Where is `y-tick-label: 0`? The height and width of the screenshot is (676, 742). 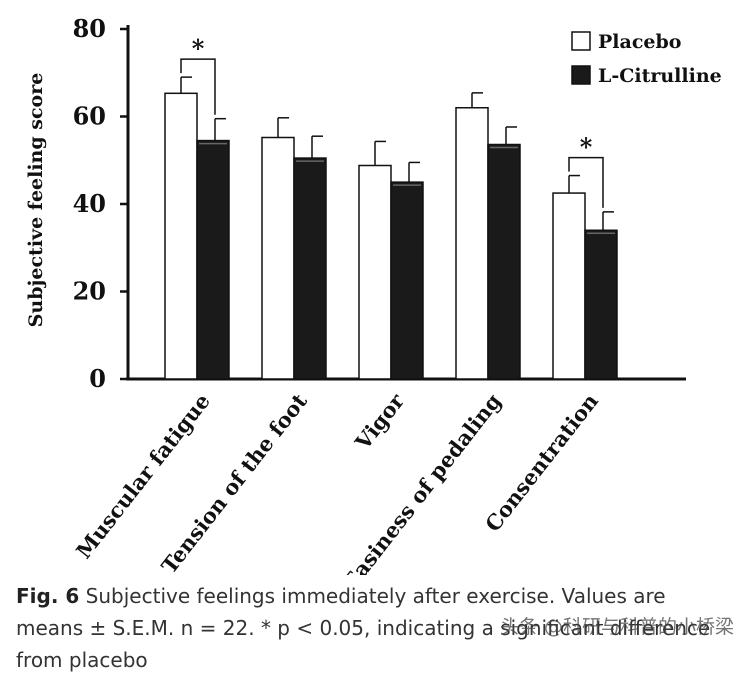 y-tick-label: 0 is located at coordinates (97, 378).